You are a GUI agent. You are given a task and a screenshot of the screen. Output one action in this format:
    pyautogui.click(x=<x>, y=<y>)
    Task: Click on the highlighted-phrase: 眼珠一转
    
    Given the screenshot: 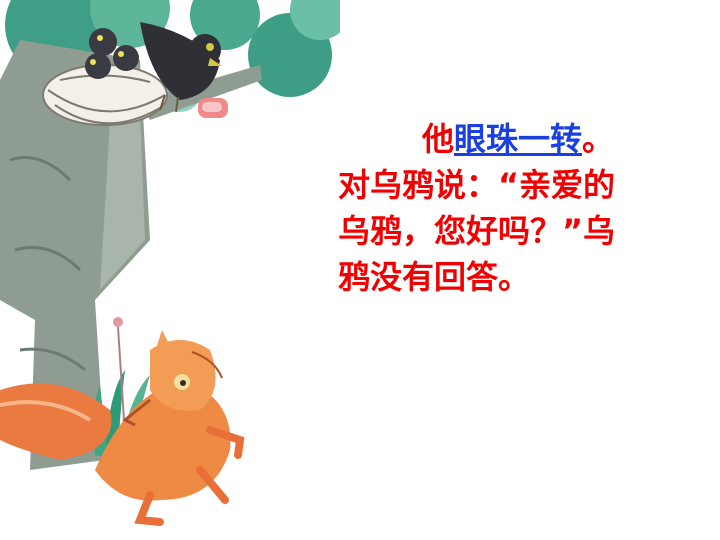 What is the action you would take?
    pyautogui.click(x=518, y=139)
    